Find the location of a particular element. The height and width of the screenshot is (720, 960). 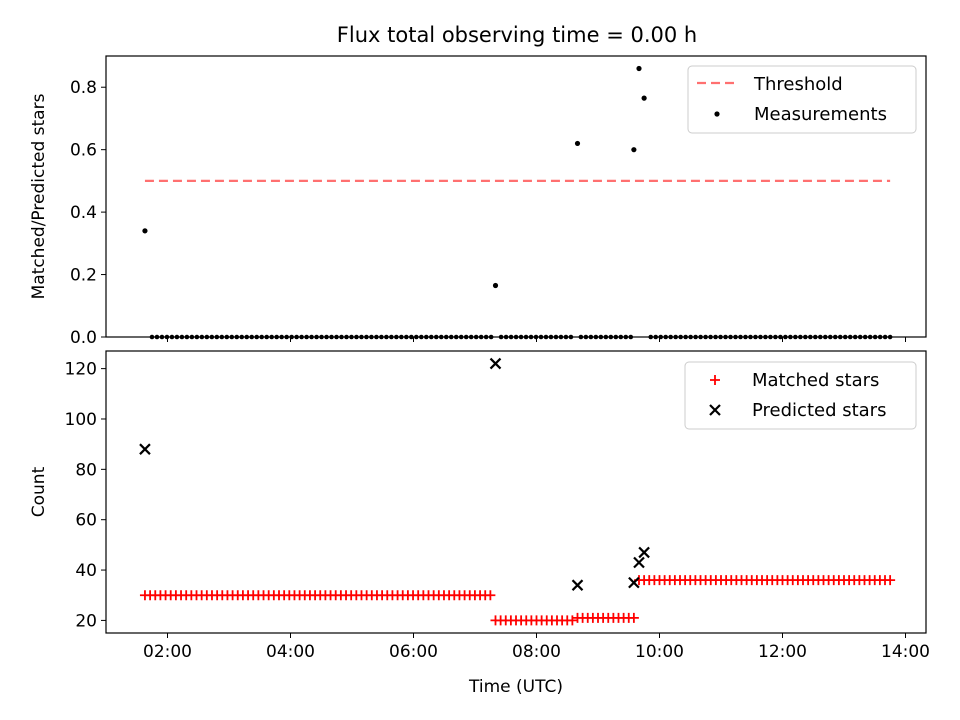

legend: Matched stars Predicted stars is located at coordinates (800, 395).